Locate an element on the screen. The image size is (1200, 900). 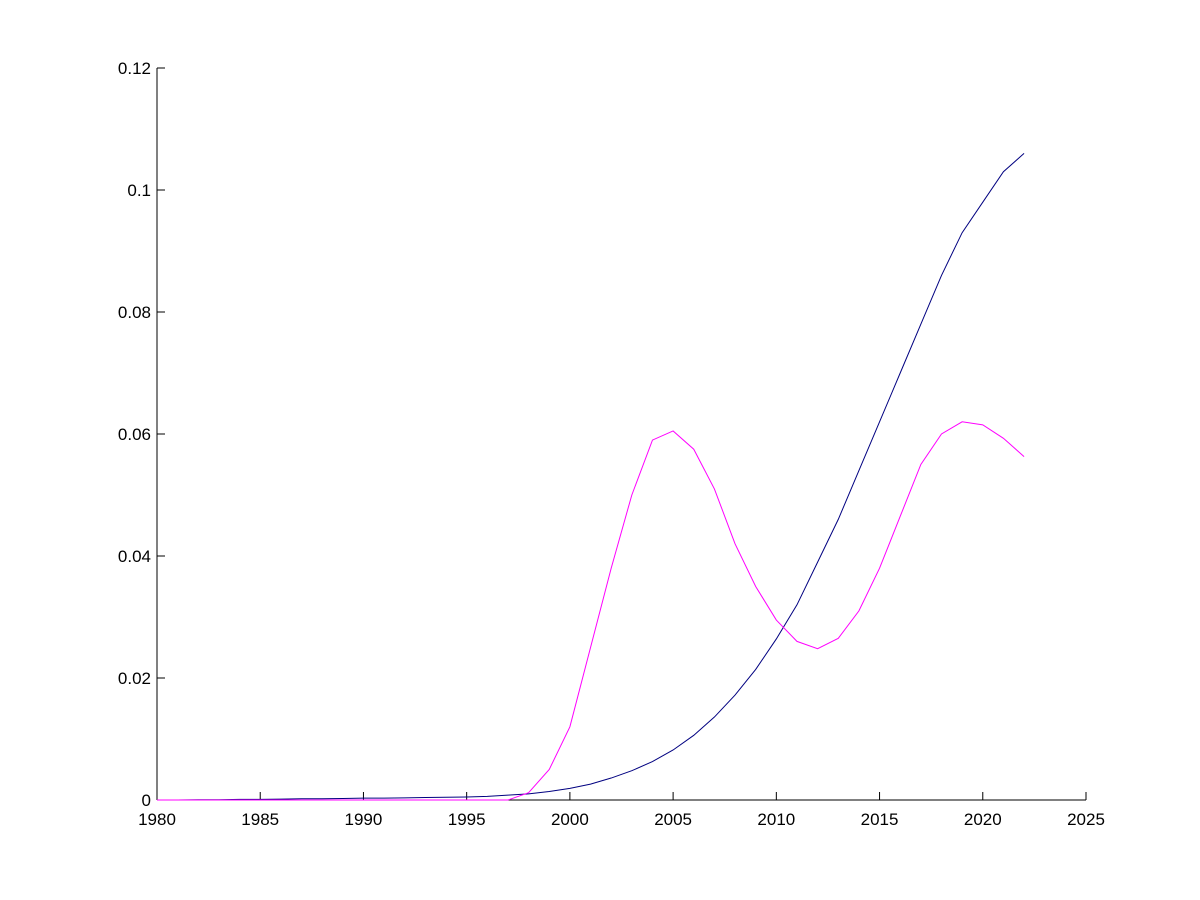
x-tick-label: 2025 is located at coordinates (1086, 819).